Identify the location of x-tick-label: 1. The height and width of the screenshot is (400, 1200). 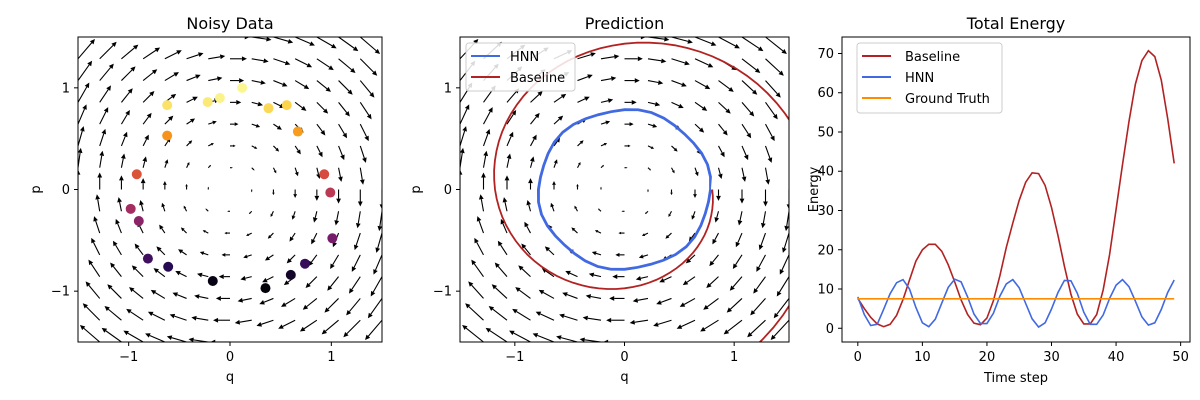
(331, 357).